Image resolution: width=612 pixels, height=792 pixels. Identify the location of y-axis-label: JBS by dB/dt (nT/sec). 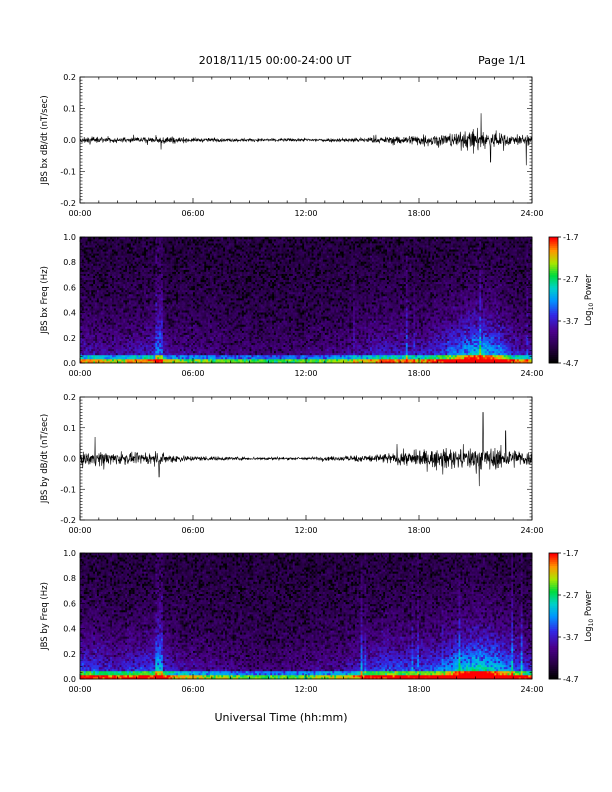
(45, 459).